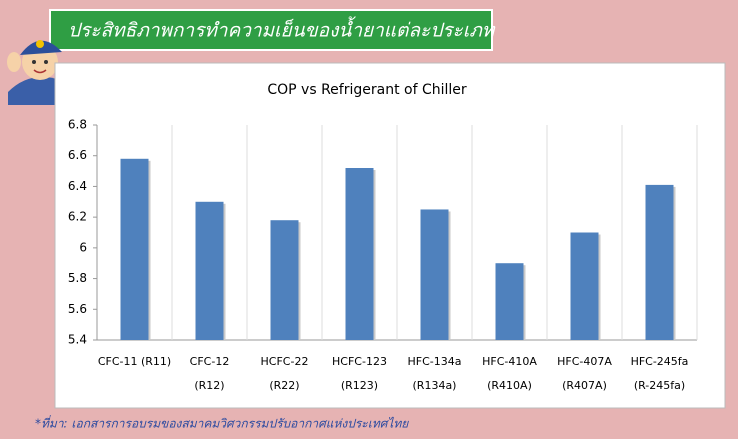 The image size is (738, 439). Describe the element at coordinates (77, 186) in the screenshot. I see `y-tick-label: 6.4` at that location.